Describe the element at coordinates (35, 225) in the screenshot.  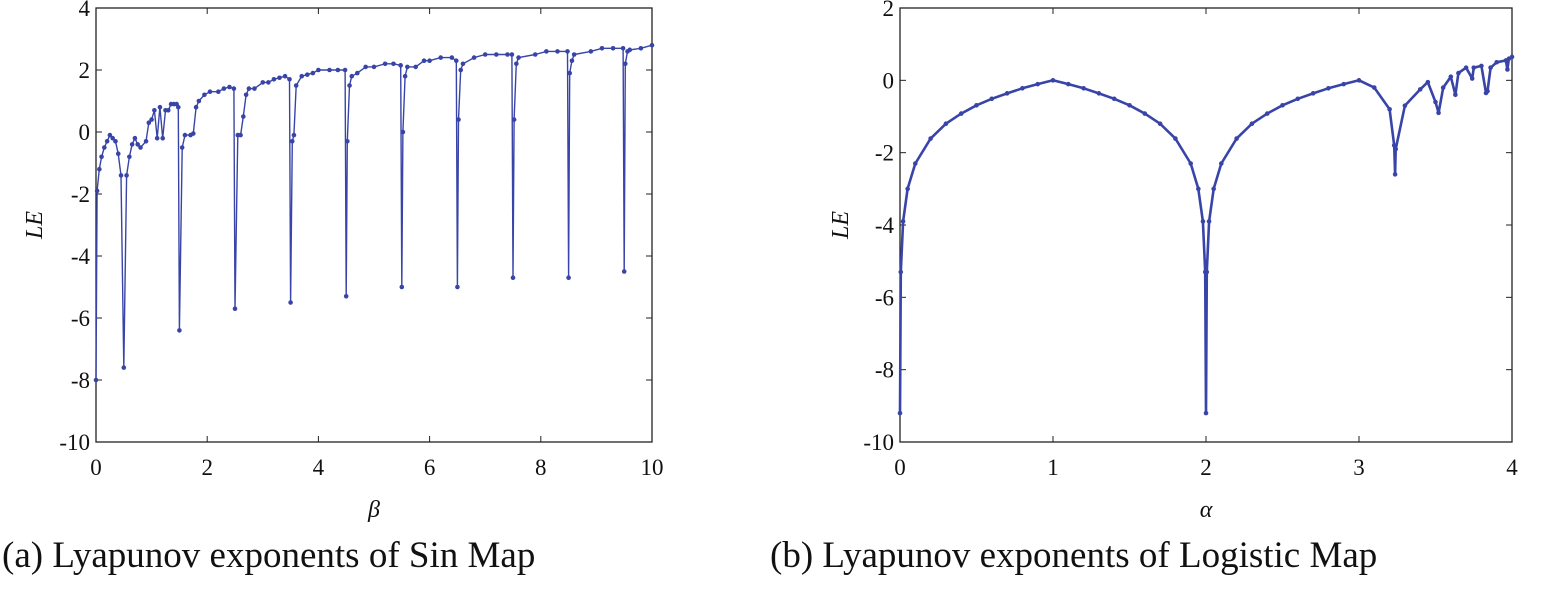
I see `y-axis-label: LE` at that location.